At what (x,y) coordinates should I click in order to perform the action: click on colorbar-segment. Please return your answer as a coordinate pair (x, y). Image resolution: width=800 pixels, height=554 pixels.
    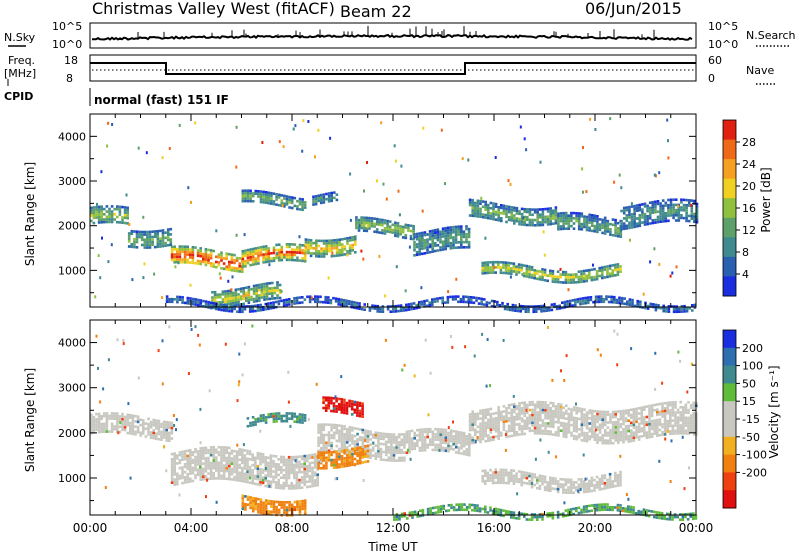
    Looking at the image, I should click on (729, 208).